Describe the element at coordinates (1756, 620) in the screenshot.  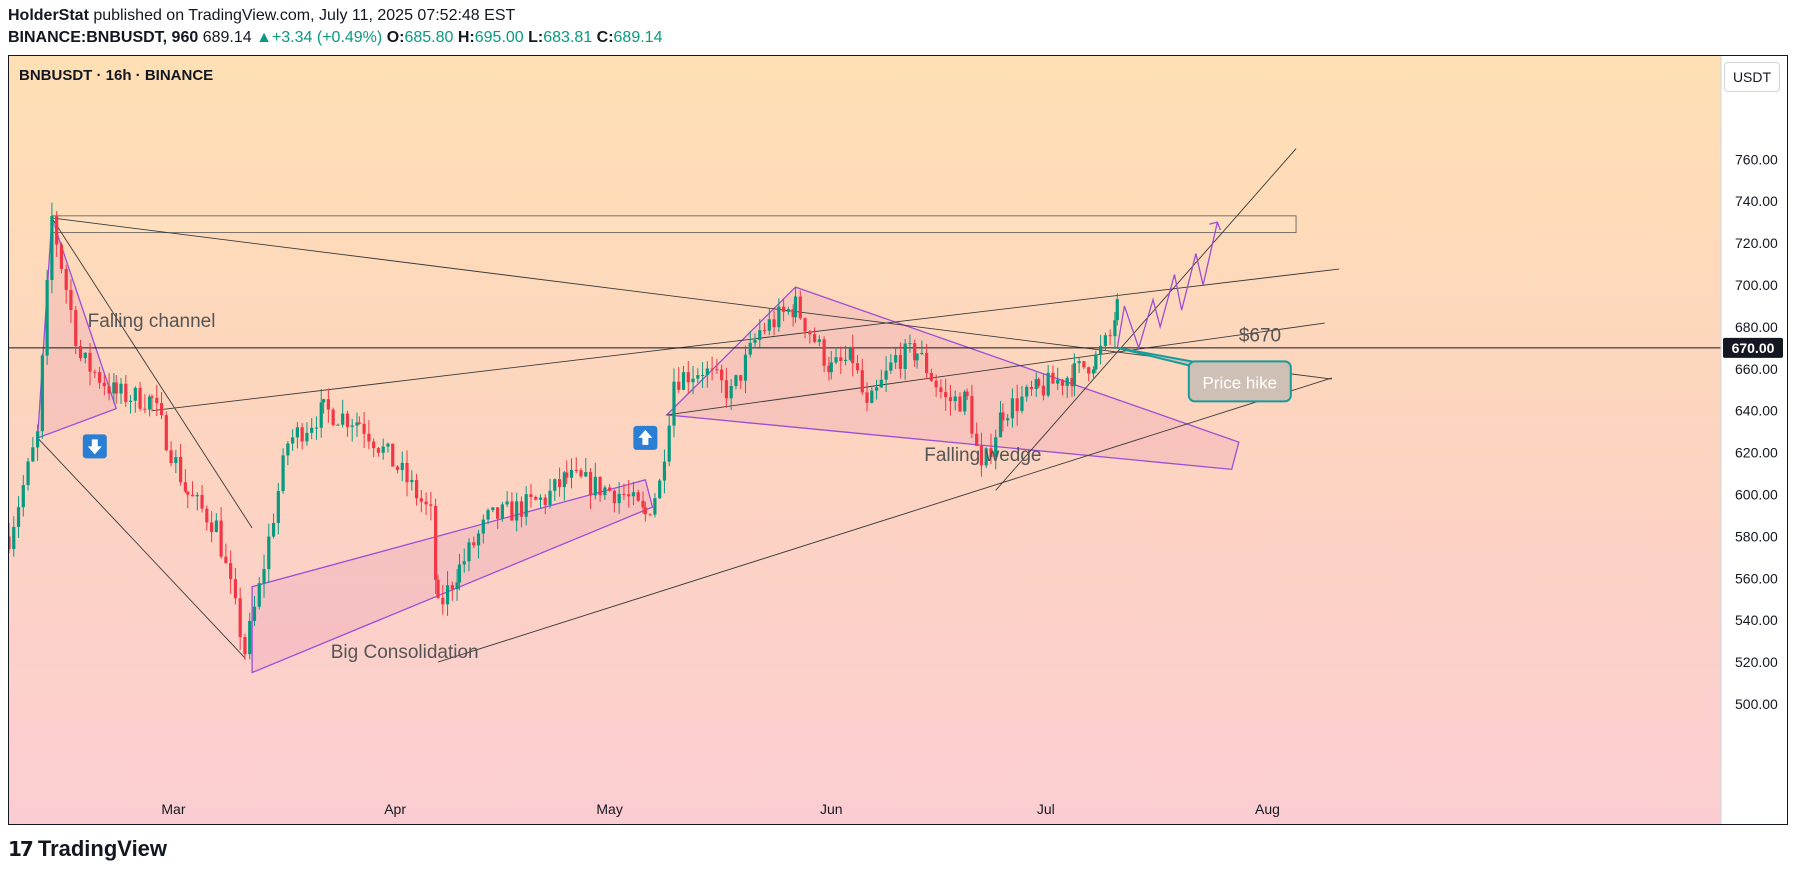
I see `y-tick-label: 540.00` at that location.